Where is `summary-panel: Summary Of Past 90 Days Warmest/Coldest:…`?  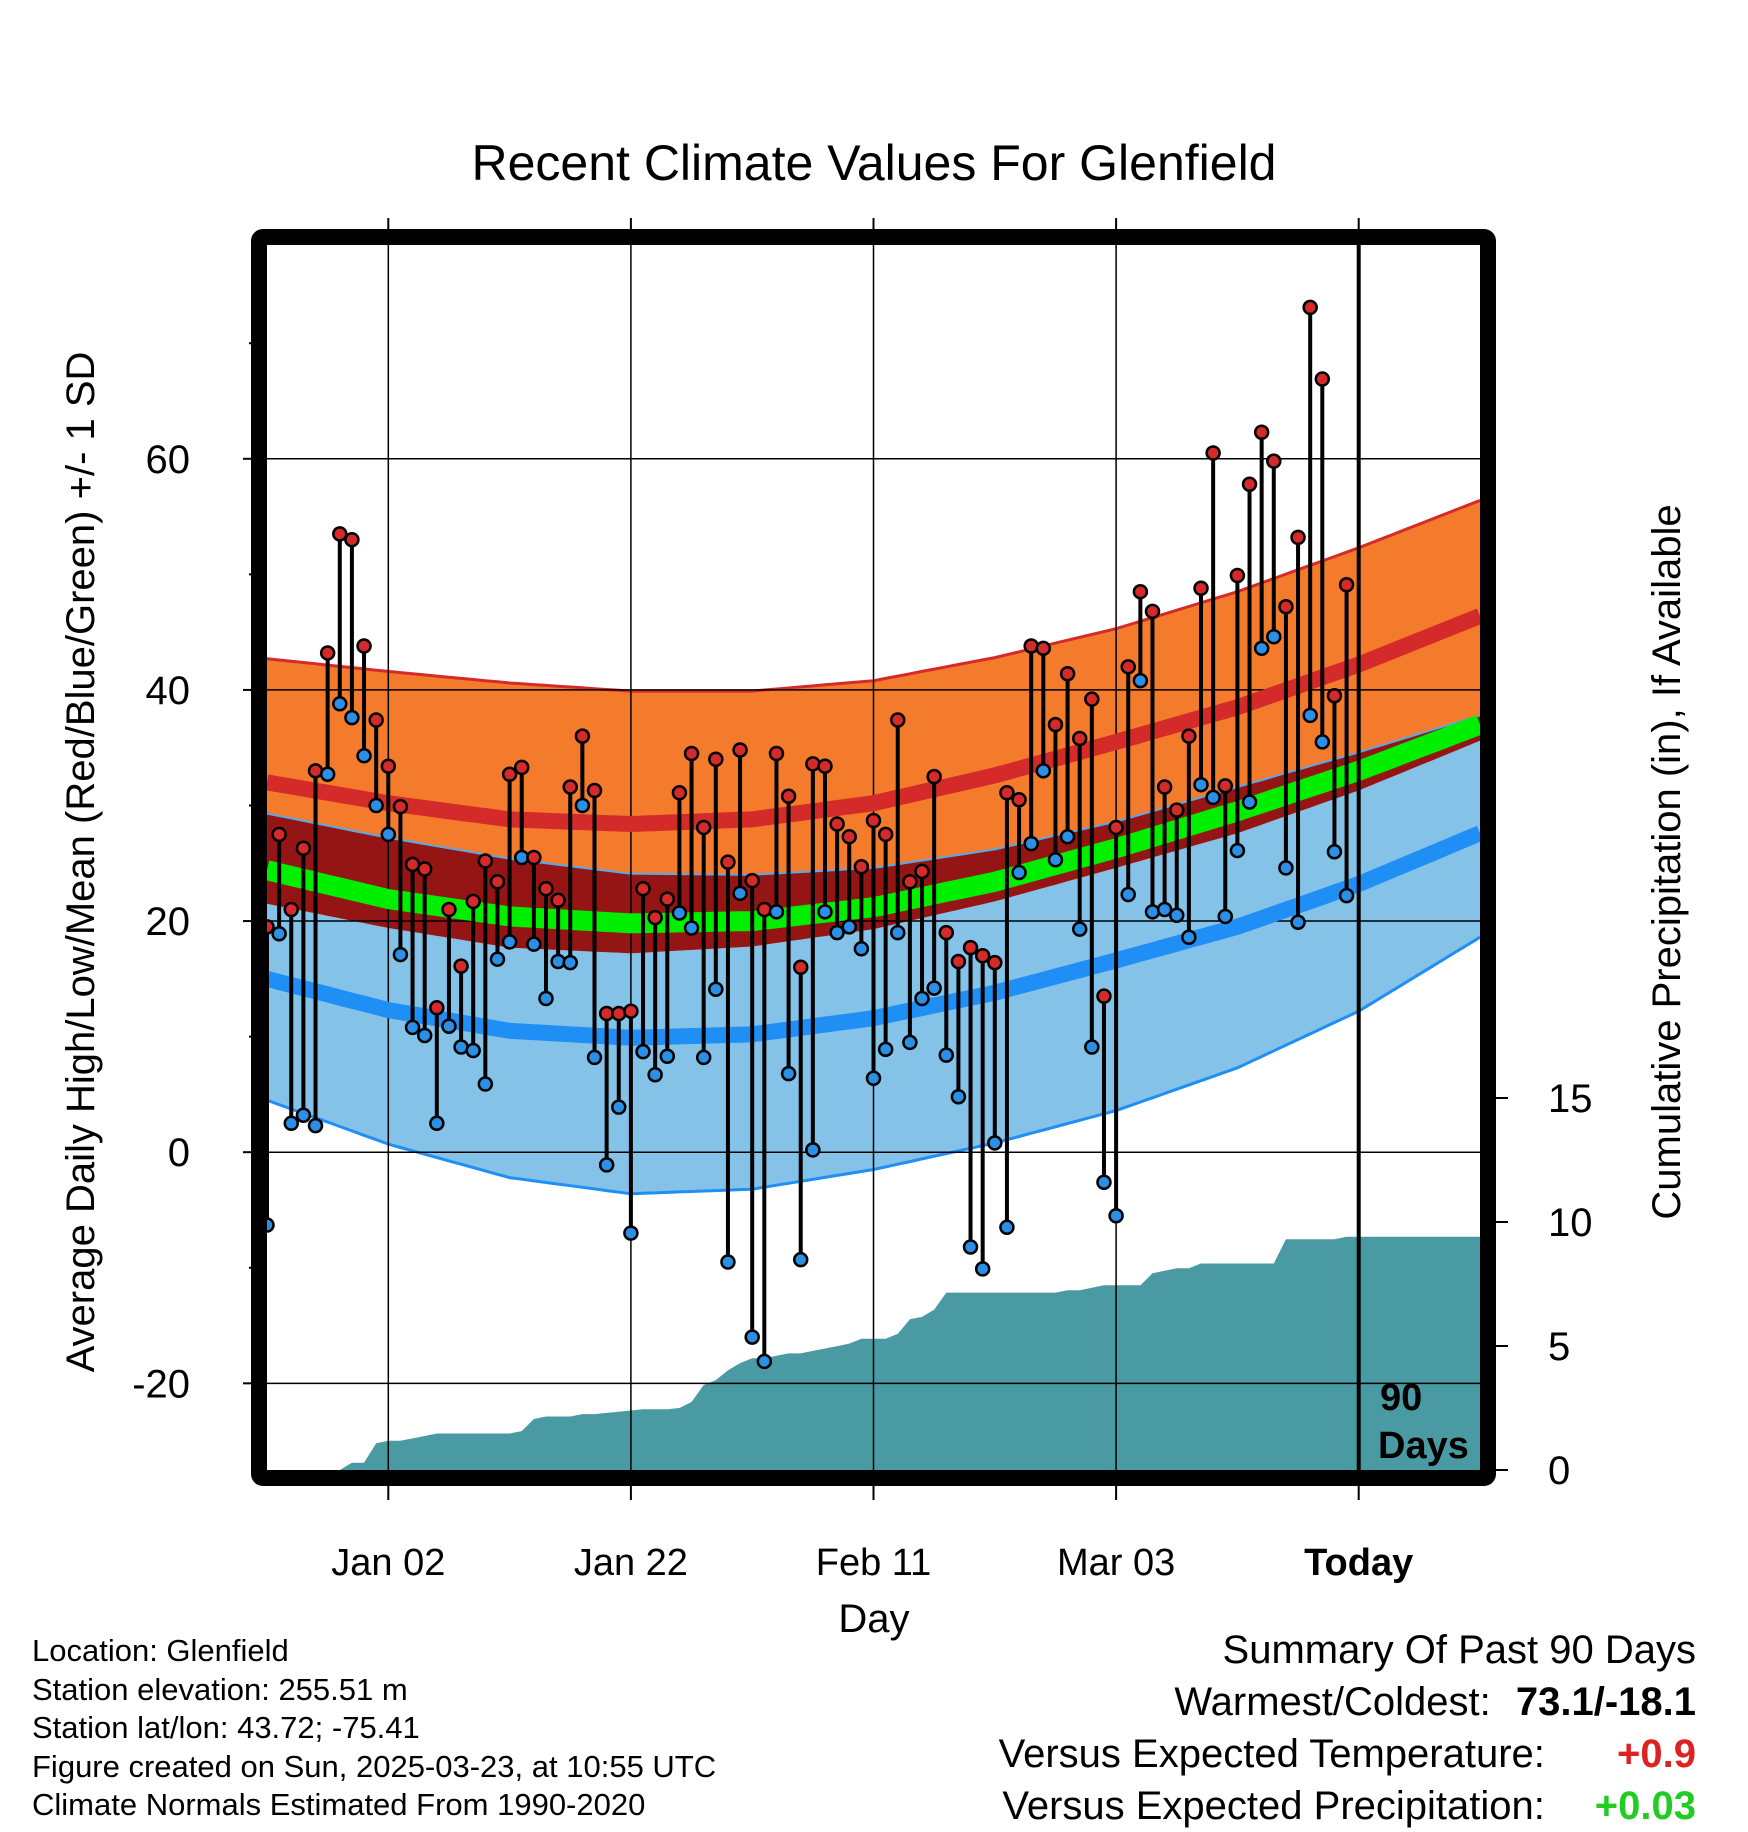
summary-panel: Summary Of Past 90 Days Warmest/Coldest:… is located at coordinates (1347, 1728).